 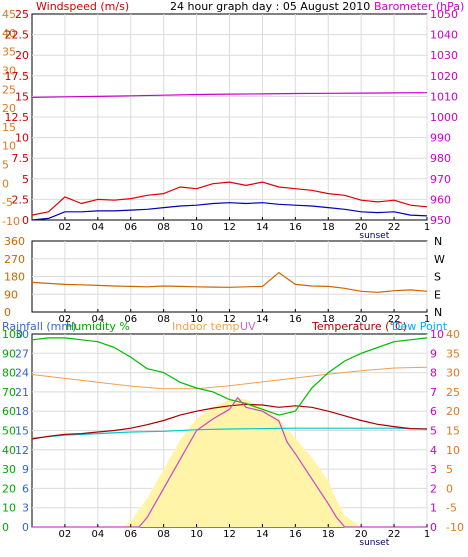 I want to click on rain-panel-x-tick-label: 10, so click(x=196, y=534).